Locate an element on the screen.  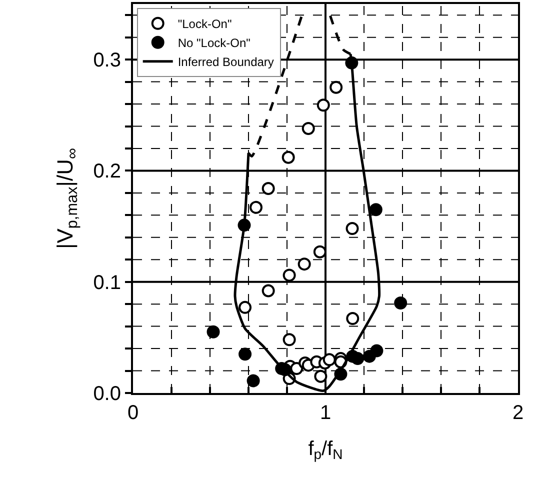
y-tick-label: 0.0 is located at coordinates (107, 394).